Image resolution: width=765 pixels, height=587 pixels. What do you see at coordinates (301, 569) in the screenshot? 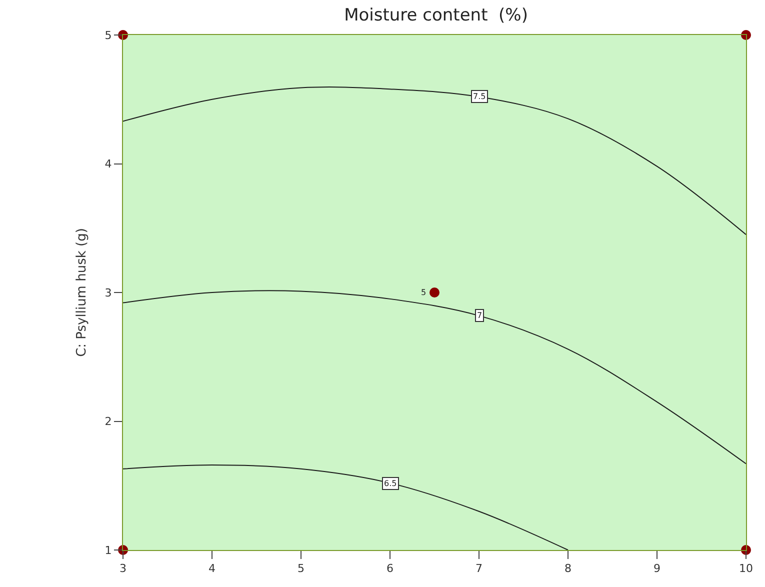
I see `x-tick-label: 5` at bounding box center [301, 569].